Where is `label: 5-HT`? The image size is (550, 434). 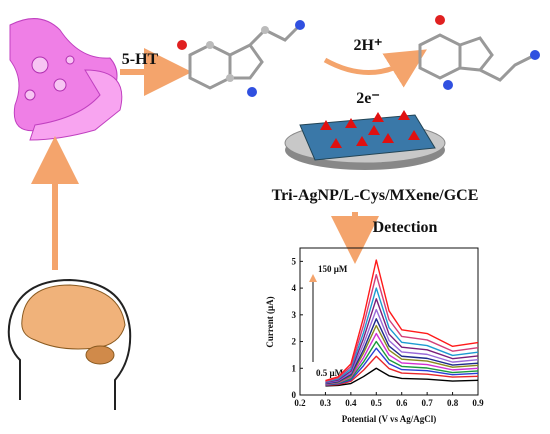
label: 5-HT is located at coordinates (140, 59).